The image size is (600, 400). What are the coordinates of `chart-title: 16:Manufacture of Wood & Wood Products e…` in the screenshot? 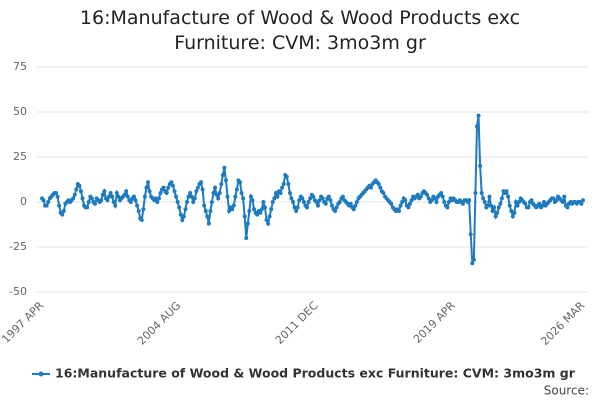 It's located at (300, 30).